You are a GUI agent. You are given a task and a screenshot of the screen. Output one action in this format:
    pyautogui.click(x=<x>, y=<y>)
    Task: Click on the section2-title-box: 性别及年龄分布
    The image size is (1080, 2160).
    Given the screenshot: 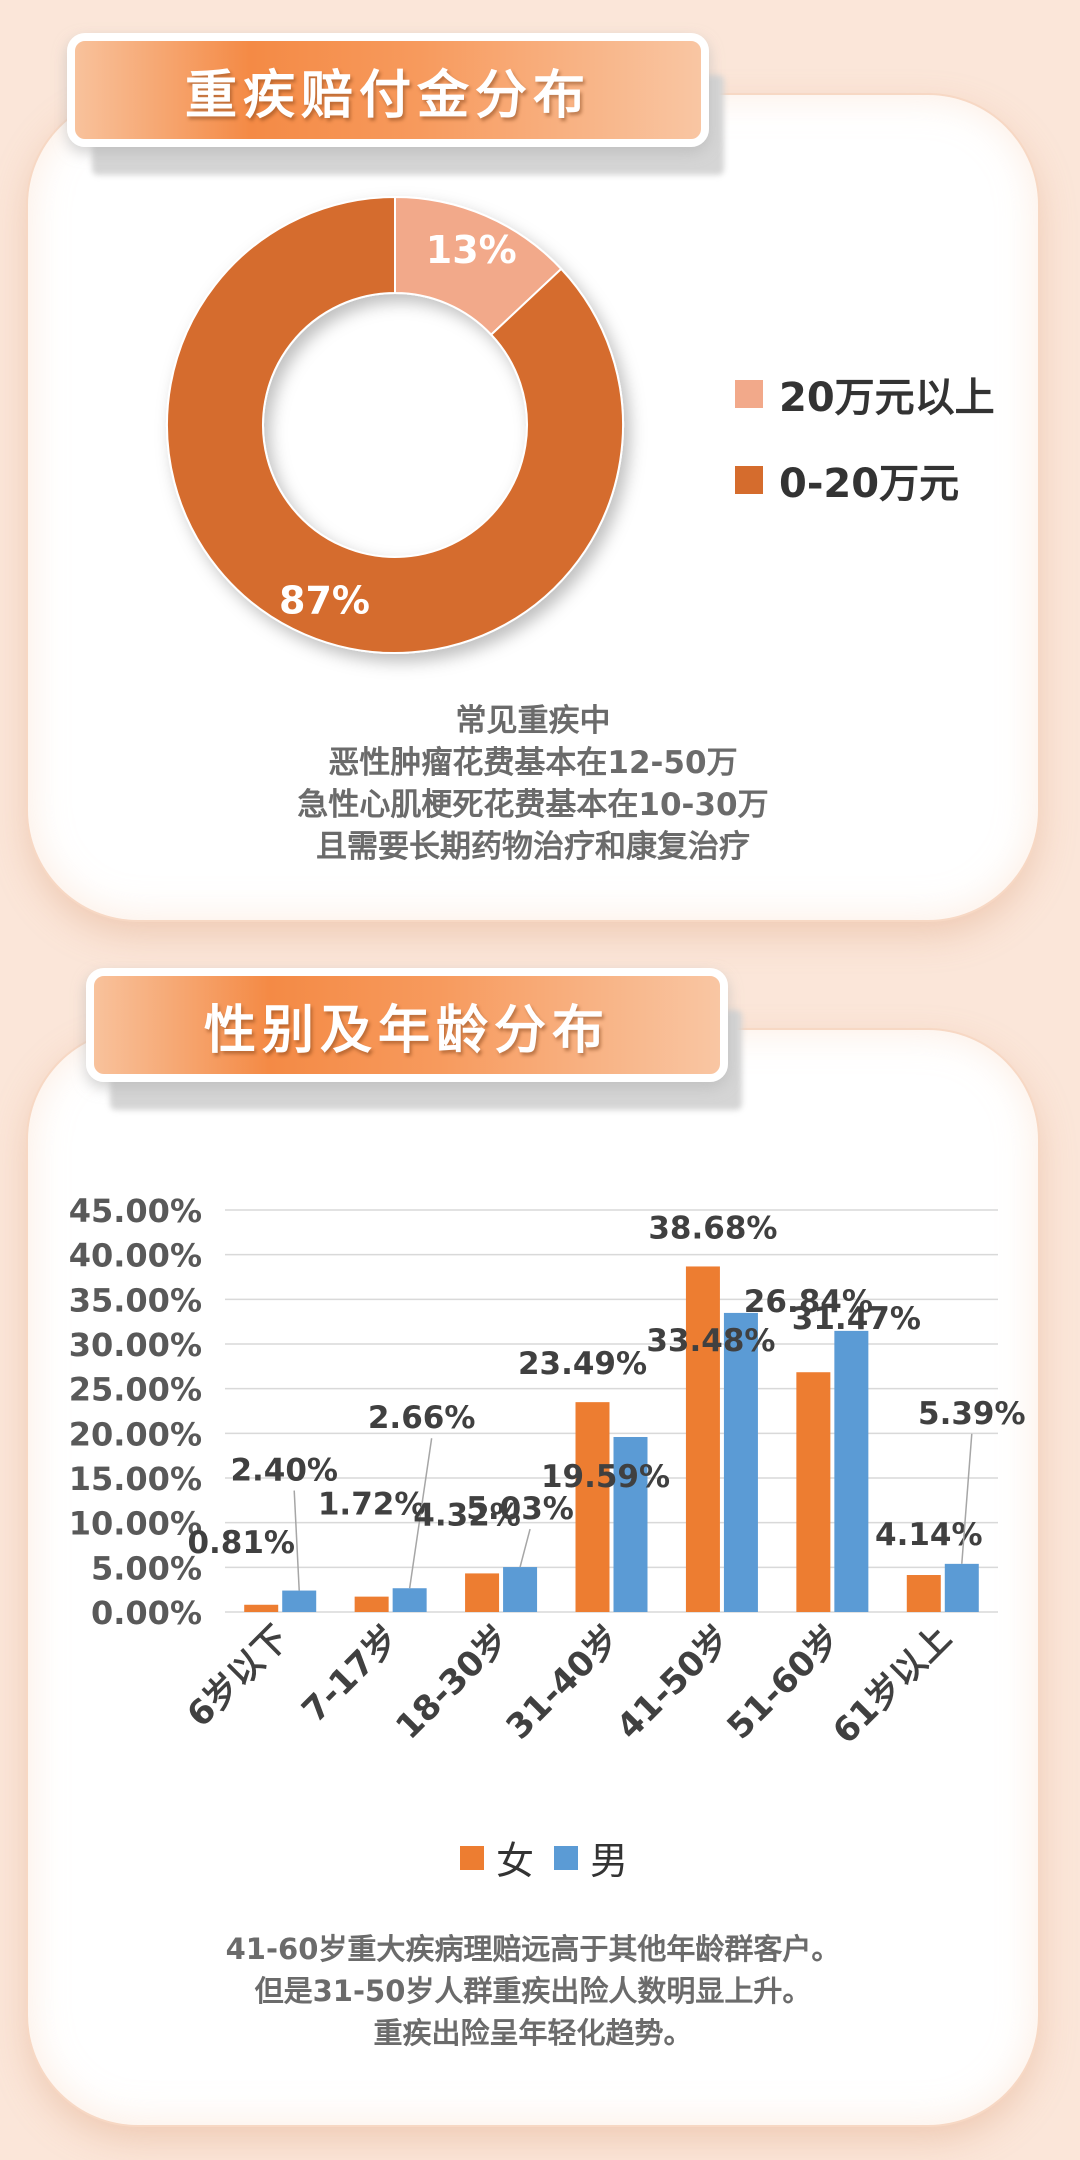 What is the action you would take?
    pyautogui.click(x=407, y=1025)
    